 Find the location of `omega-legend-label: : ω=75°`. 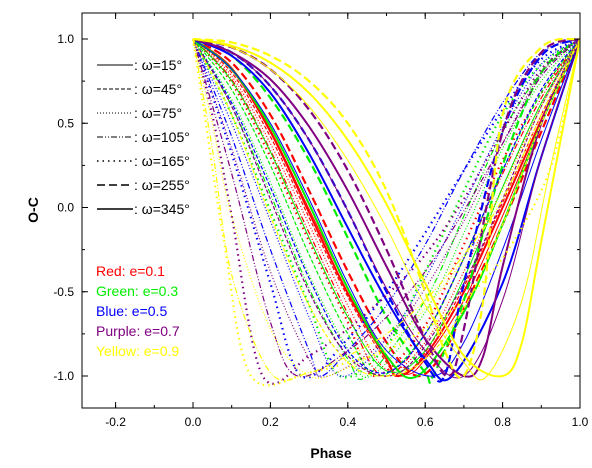

omega-legend-label: : ω=75° is located at coordinates (158, 113).